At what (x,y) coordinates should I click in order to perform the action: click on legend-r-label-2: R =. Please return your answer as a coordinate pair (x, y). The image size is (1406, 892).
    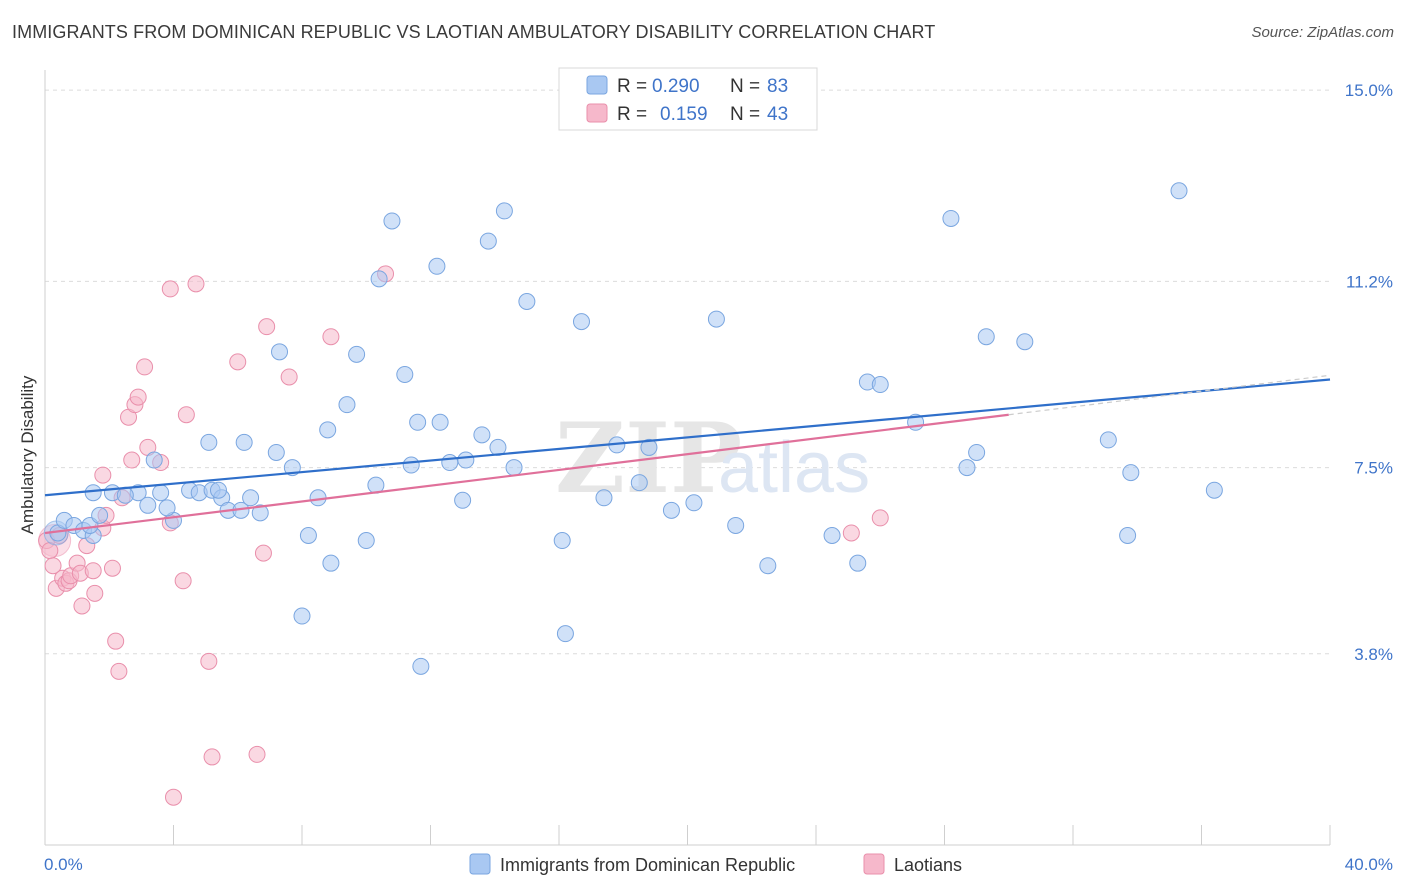
    Looking at the image, I should click on (632, 114).